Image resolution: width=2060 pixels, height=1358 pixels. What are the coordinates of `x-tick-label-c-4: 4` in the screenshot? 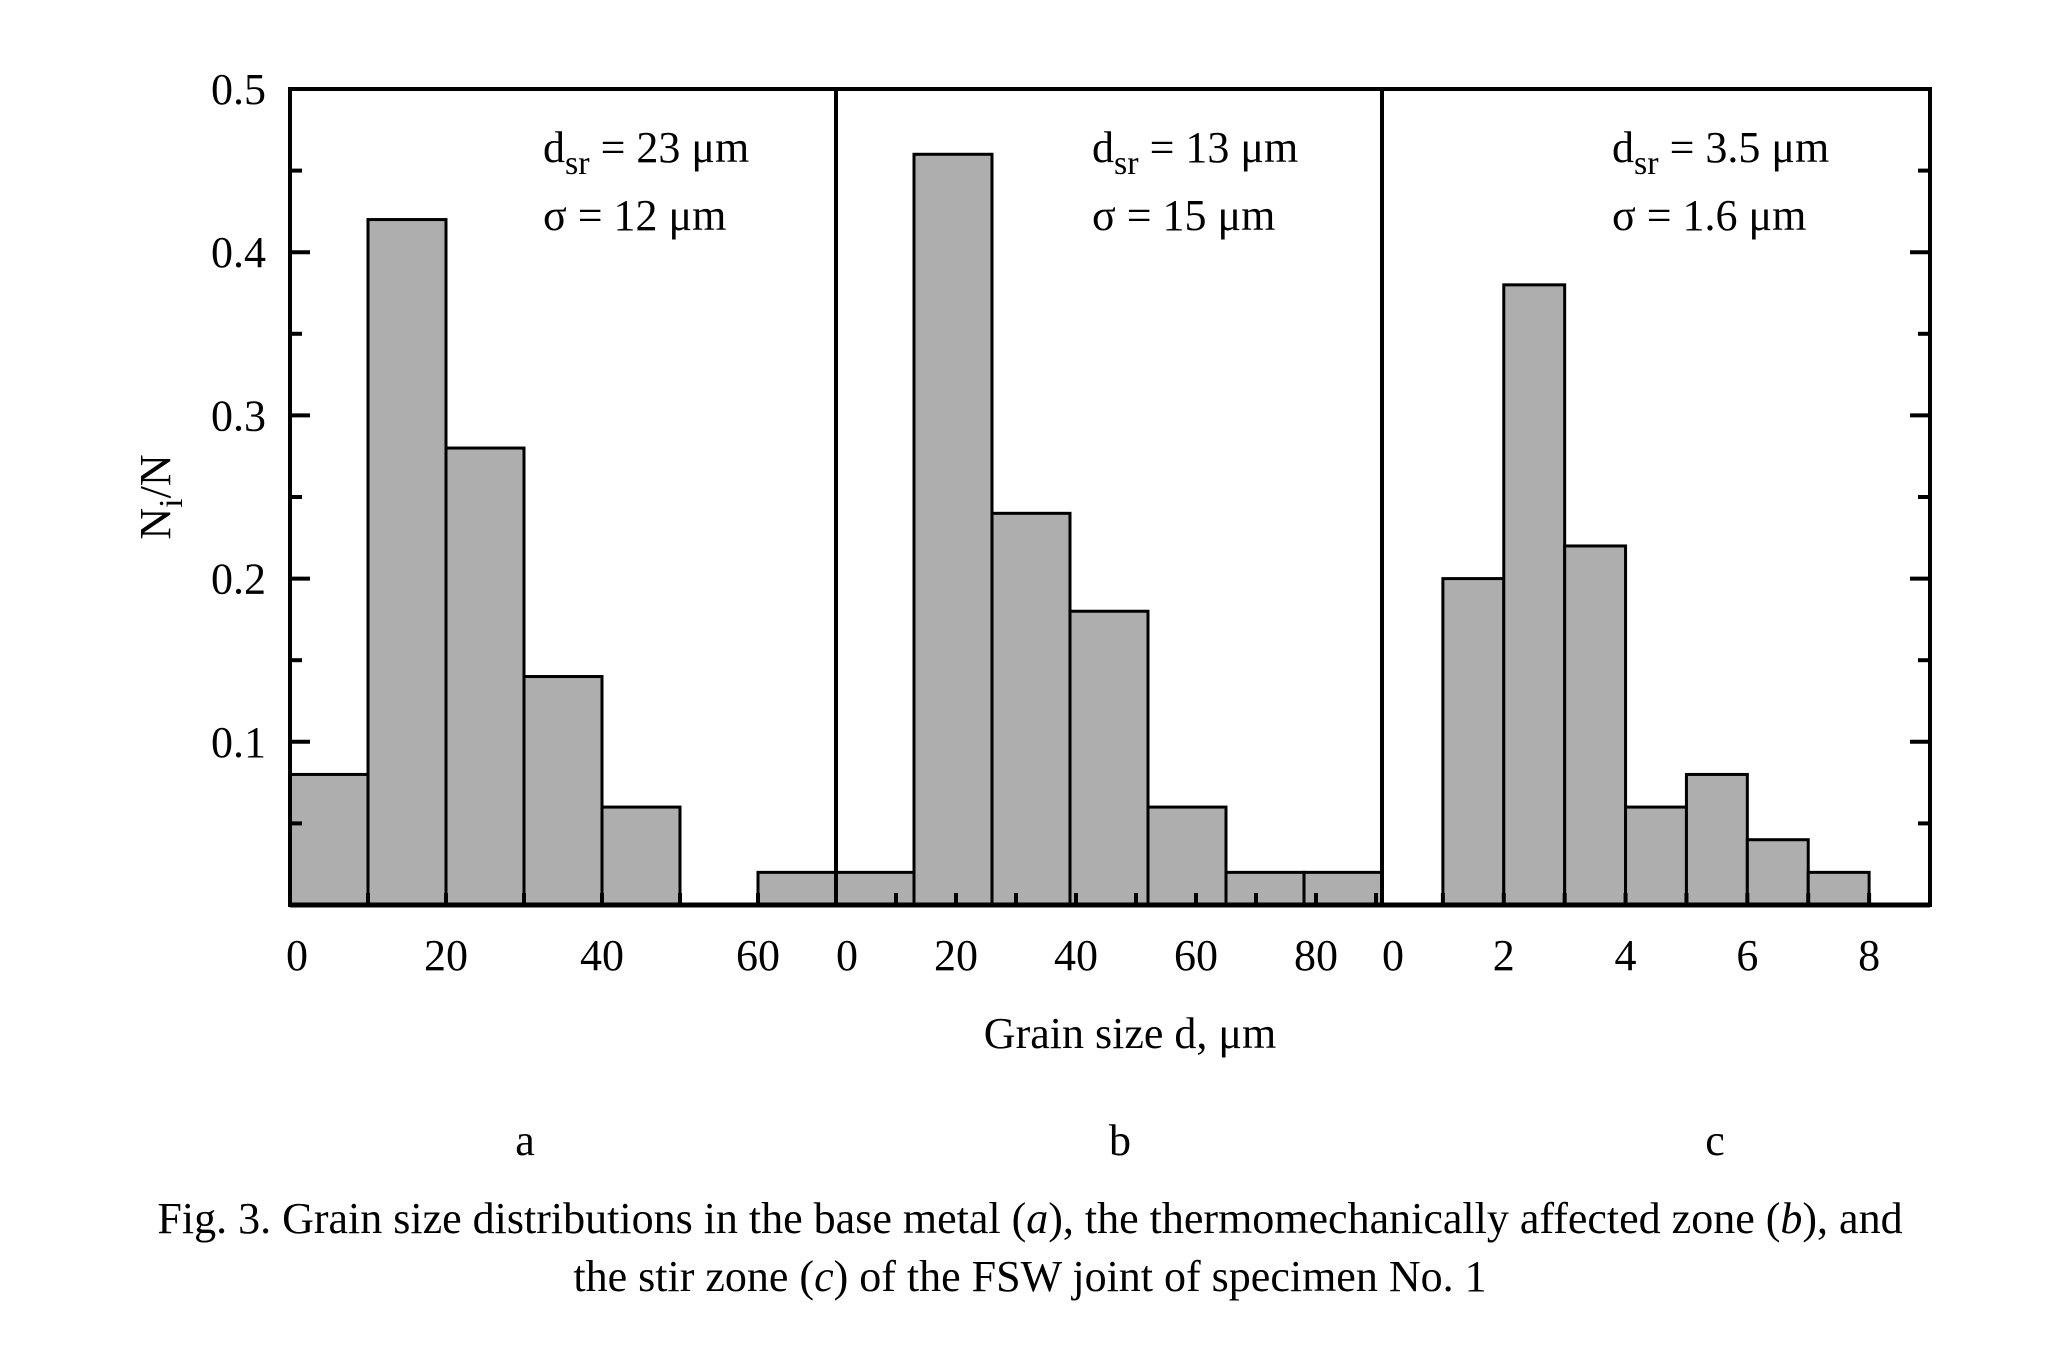 It's located at (1626, 955).